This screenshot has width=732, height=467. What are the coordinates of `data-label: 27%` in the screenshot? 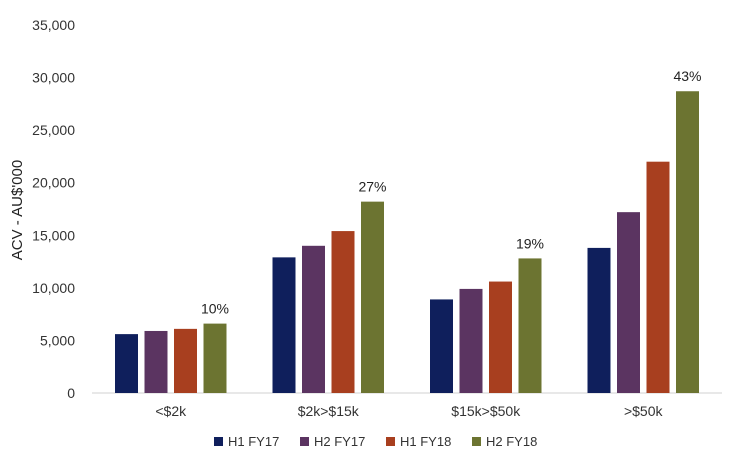 It's located at (372, 187).